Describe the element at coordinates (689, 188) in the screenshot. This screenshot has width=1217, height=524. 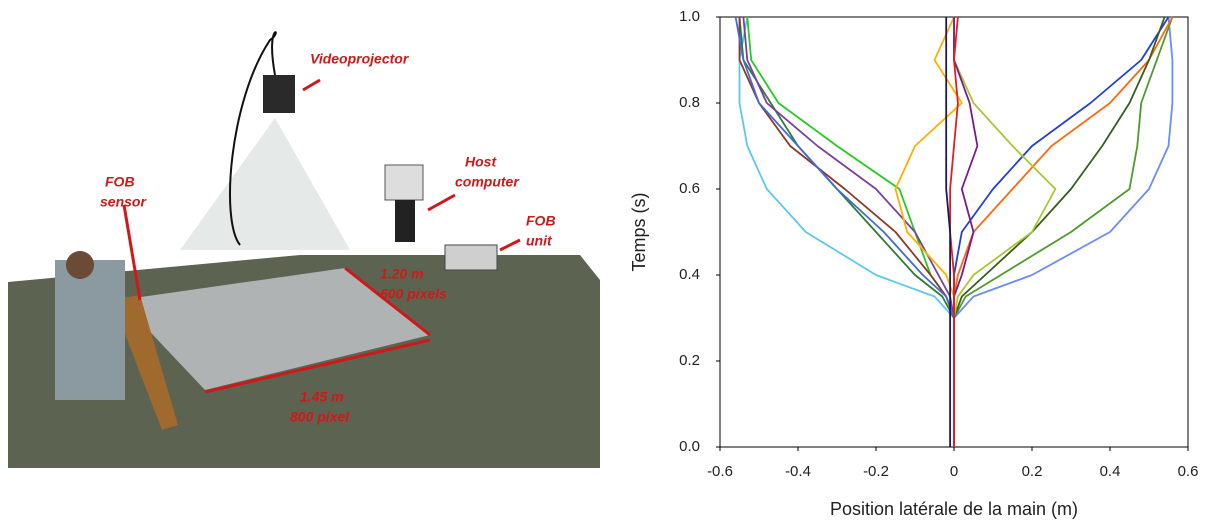
I see `y-tick-label: 0.6` at that location.